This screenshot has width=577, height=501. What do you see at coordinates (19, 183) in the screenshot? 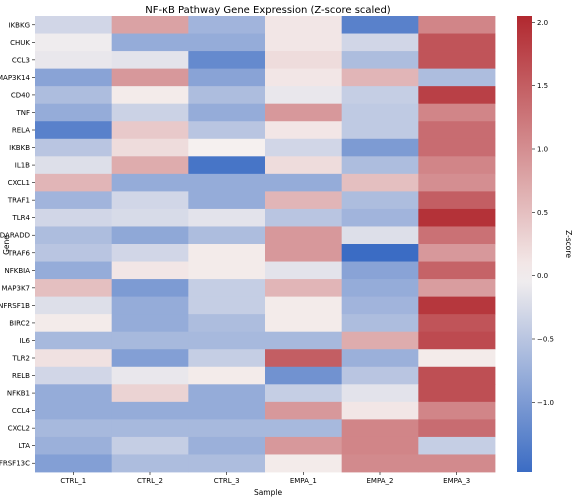
I see `y-tick-label: CXCL1` at bounding box center [19, 183].